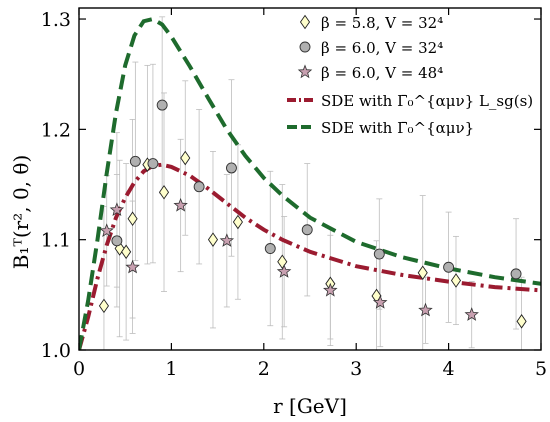  Describe the element at coordinates (56, 351) in the screenshot. I see `y-tick-label: 1.0` at that location.